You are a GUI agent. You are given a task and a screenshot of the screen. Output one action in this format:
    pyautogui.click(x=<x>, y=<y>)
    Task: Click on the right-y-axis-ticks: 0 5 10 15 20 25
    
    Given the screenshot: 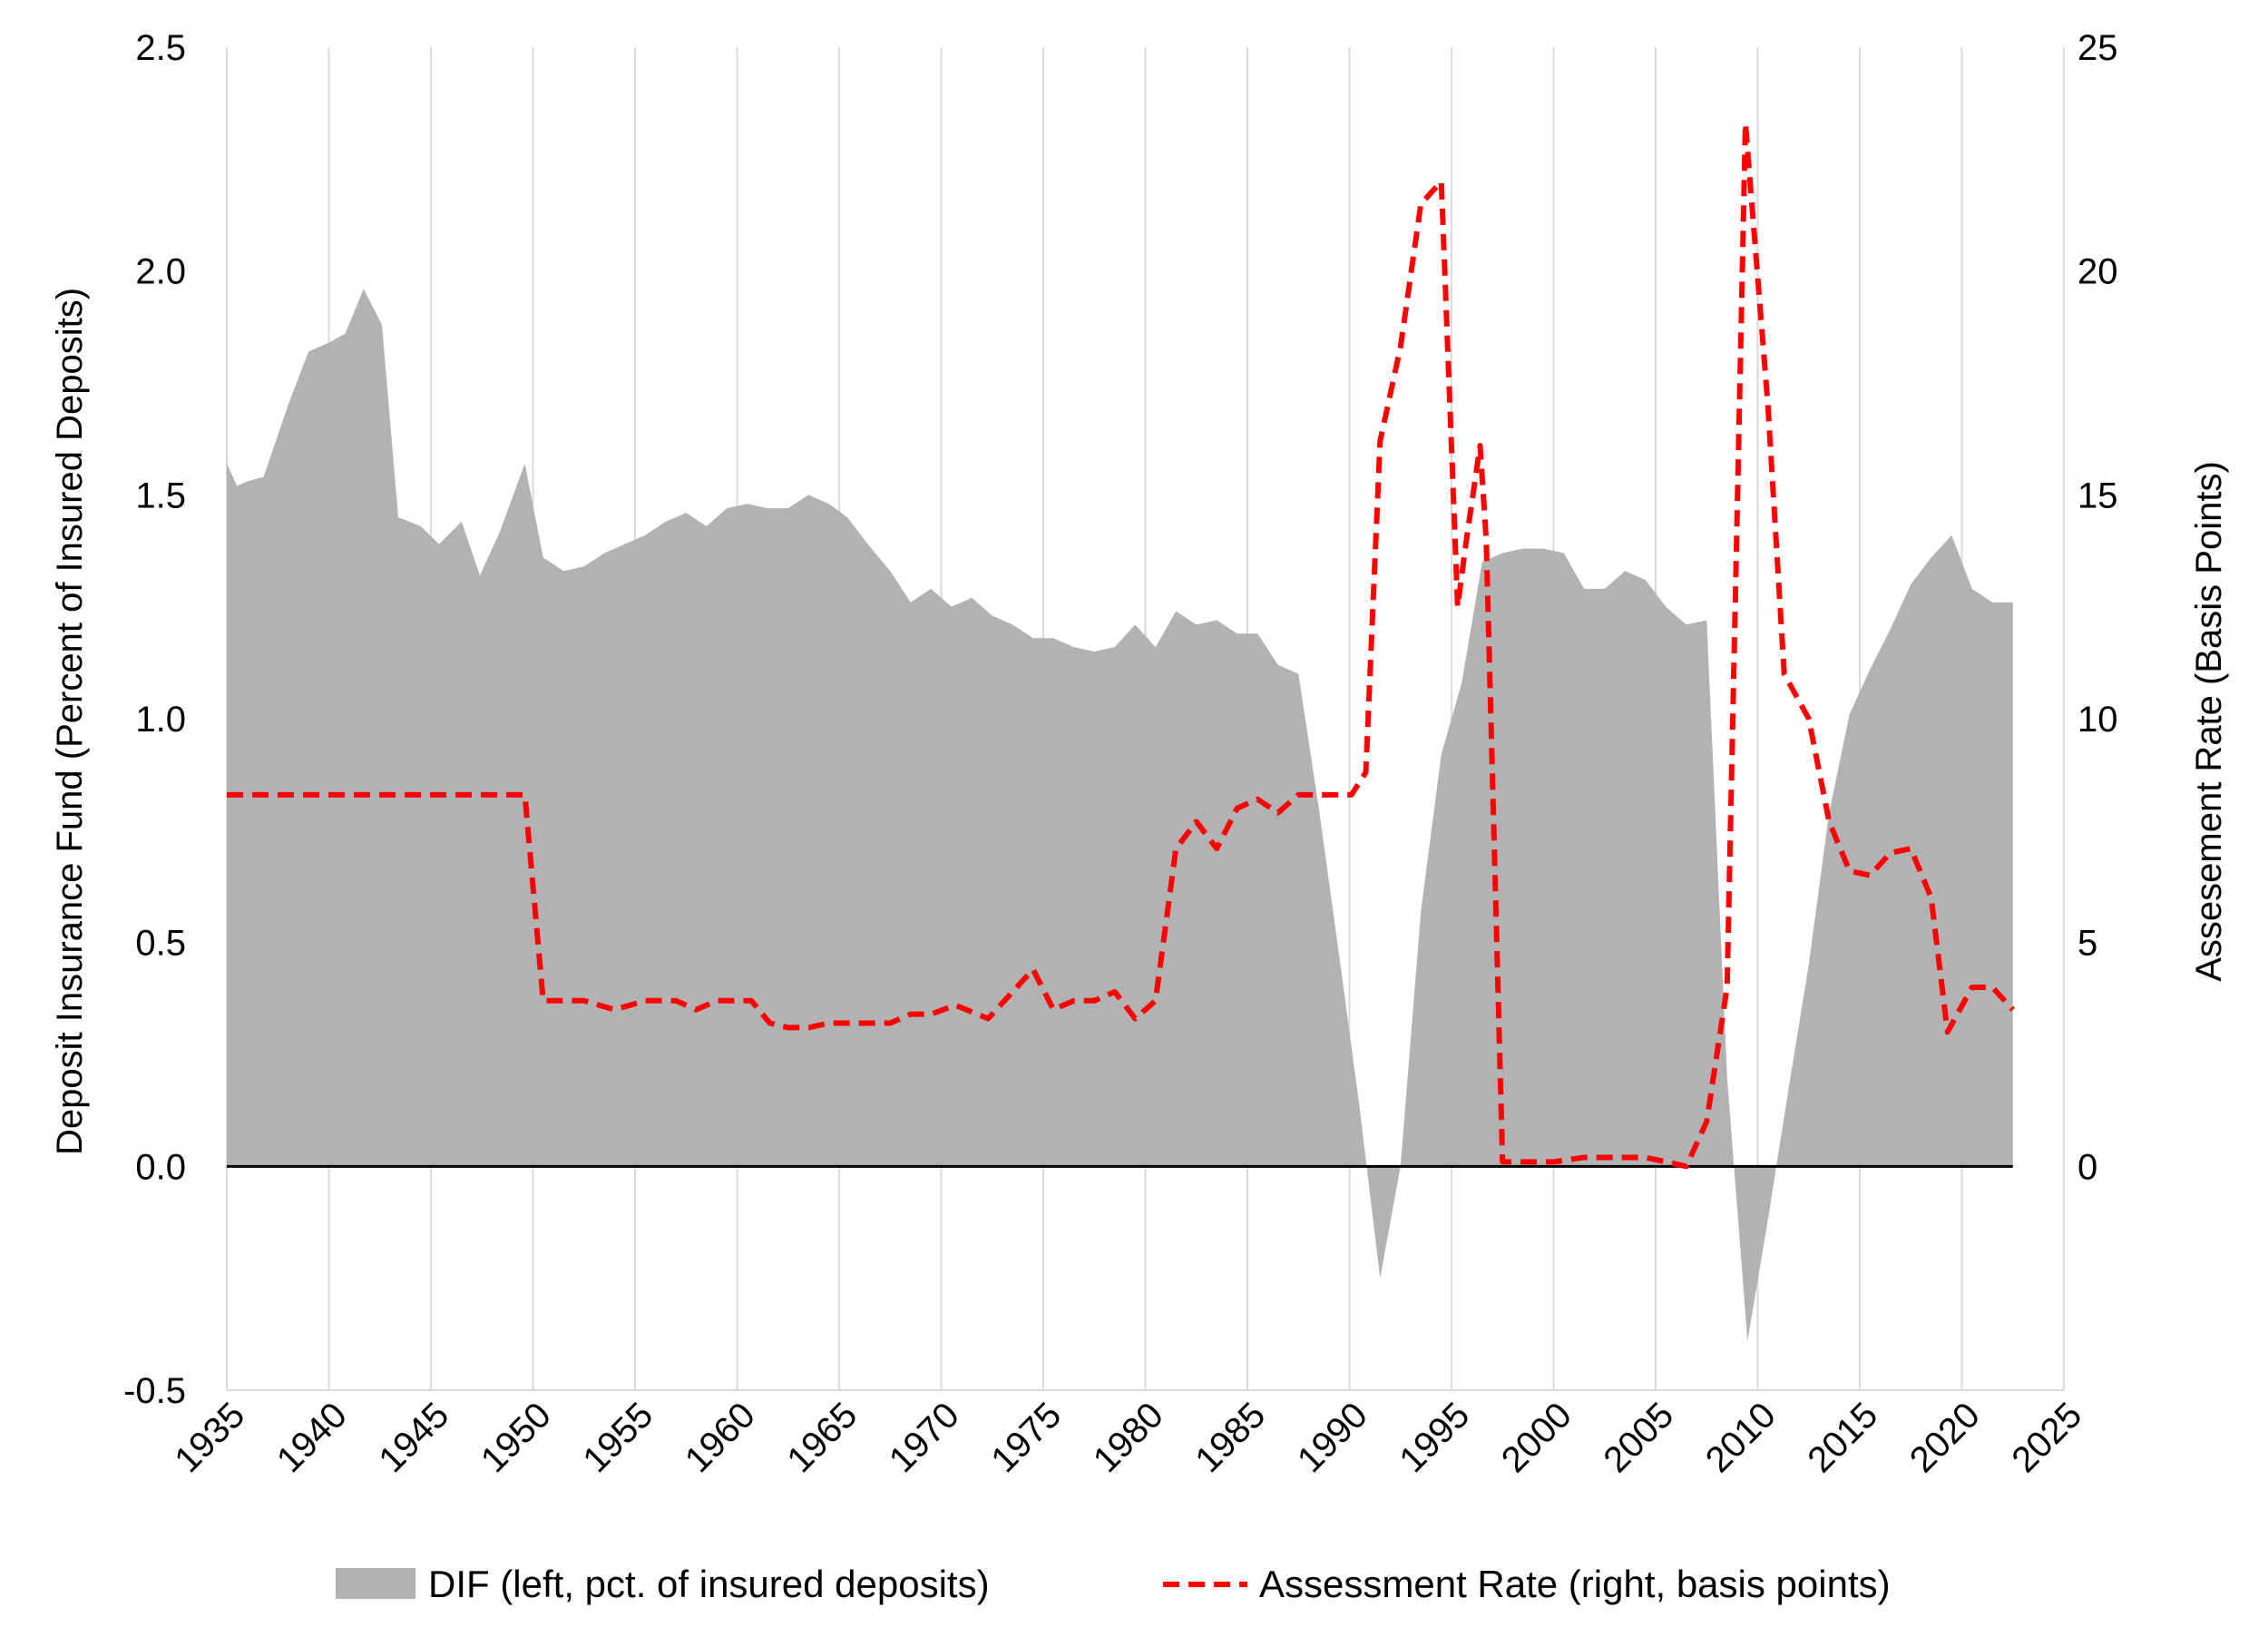 What is the action you would take?
    pyautogui.click(x=2097, y=607)
    